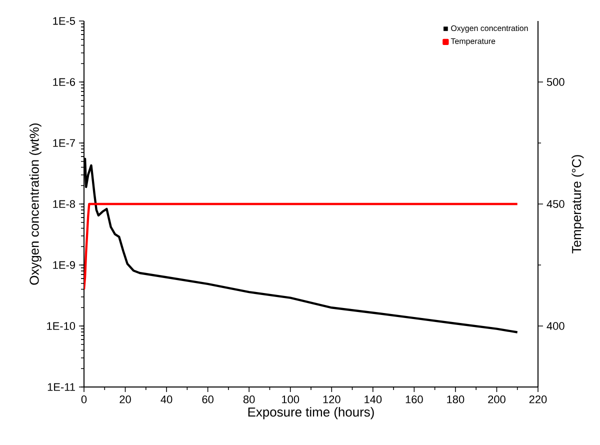  I want to click on x-tick-label: 140, so click(373, 400).